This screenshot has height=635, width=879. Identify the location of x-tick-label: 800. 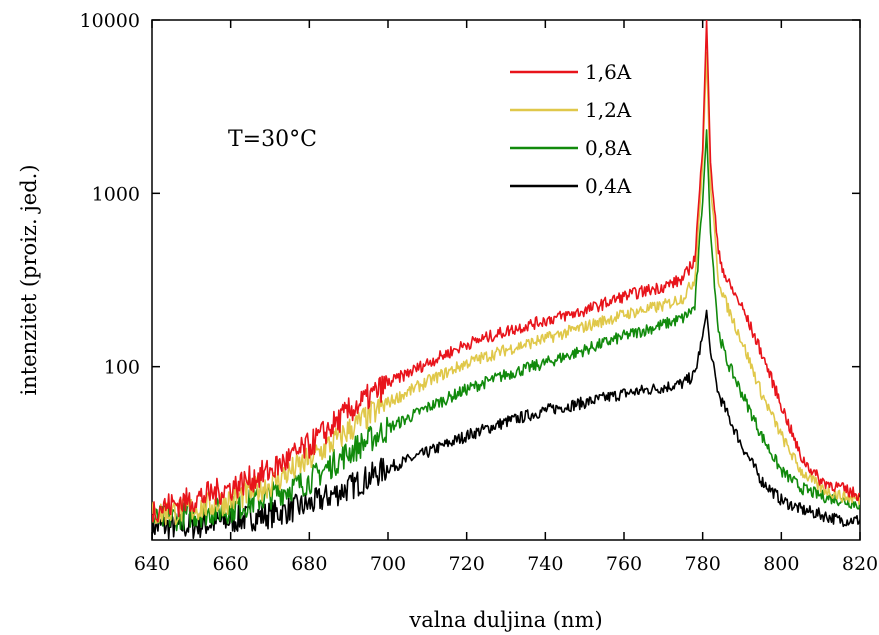
(781, 564).